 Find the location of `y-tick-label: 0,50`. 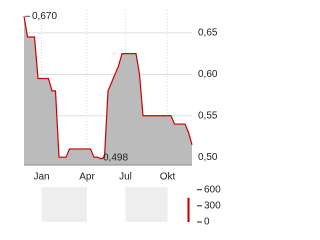

y-tick-label: 0,50 is located at coordinates (208, 157).